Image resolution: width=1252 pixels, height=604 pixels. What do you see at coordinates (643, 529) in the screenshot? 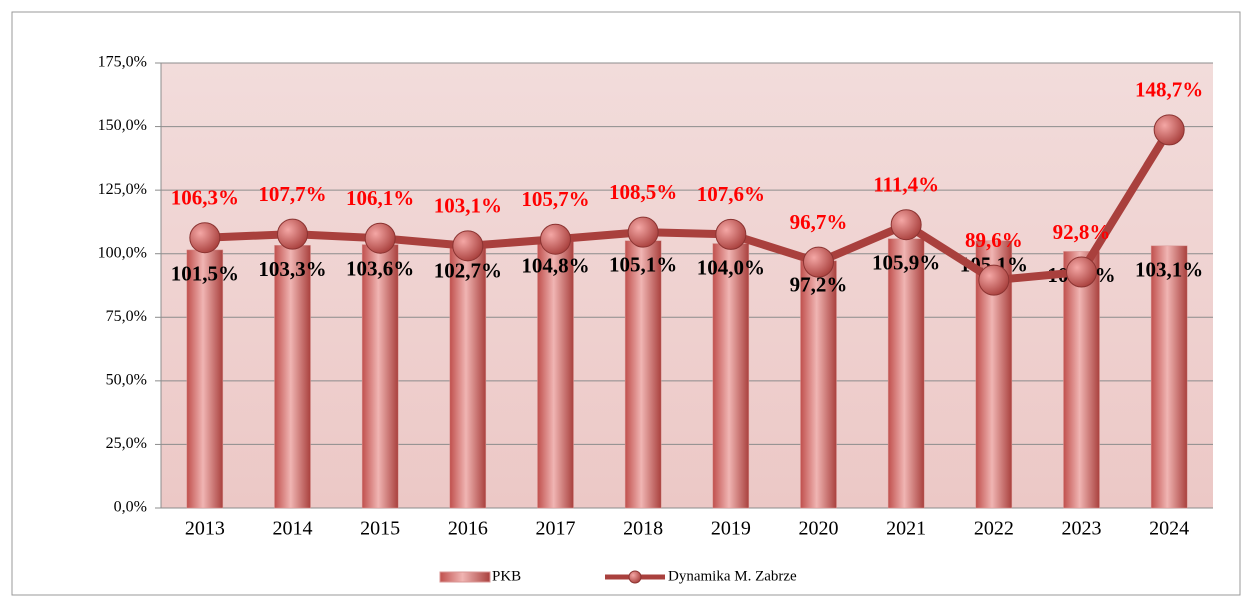
I see `x-tick-label: 2018` at bounding box center [643, 529].